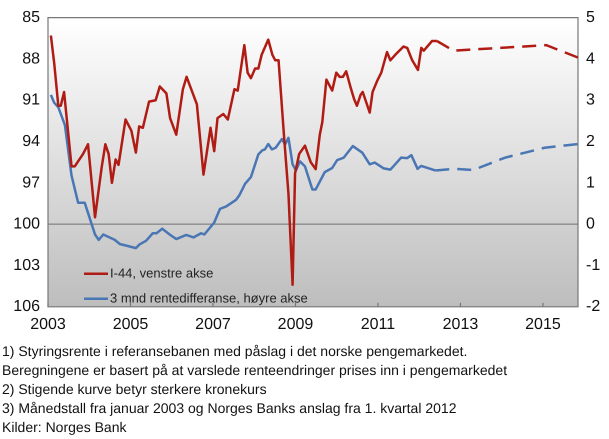 This screenshot has width=609, height=439. What do you see at coordinates (378, 324) in the screenshot?
I see `x-tick-label: 2011` at bounding box center [378, 324].